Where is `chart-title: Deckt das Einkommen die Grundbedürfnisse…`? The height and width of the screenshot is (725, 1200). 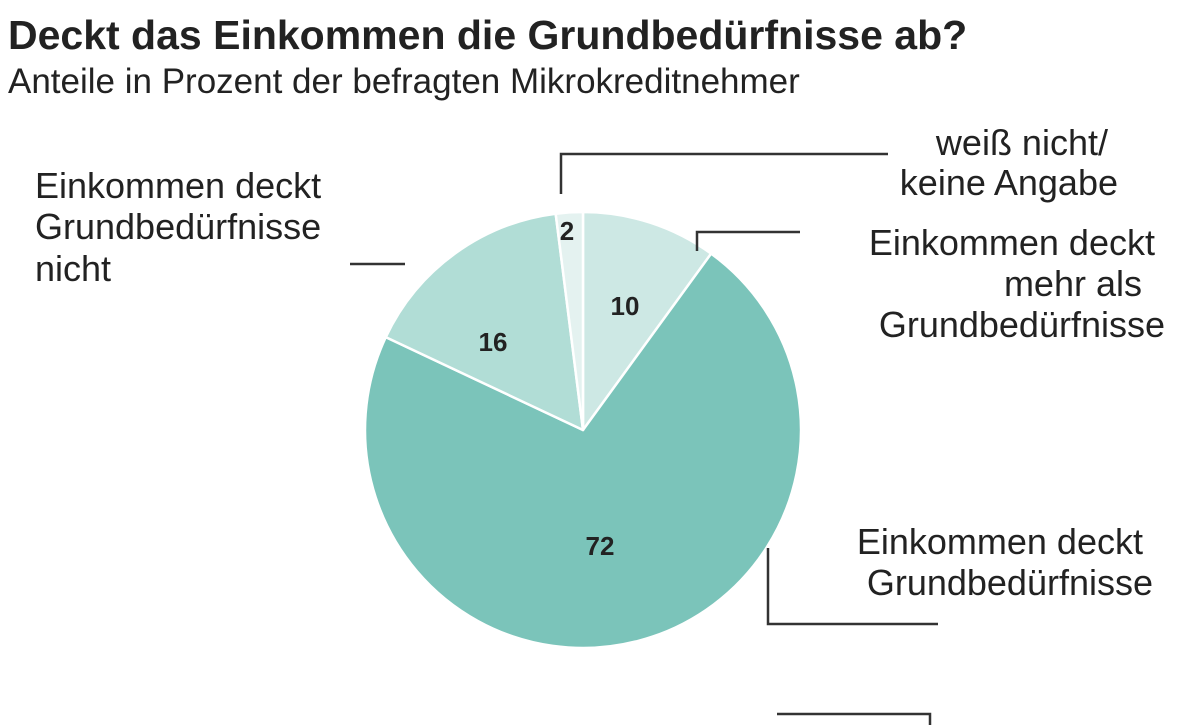 chart-title: Deckt das Einkommen die Grundbedürfnisse… is located at coordinates (487, 35).